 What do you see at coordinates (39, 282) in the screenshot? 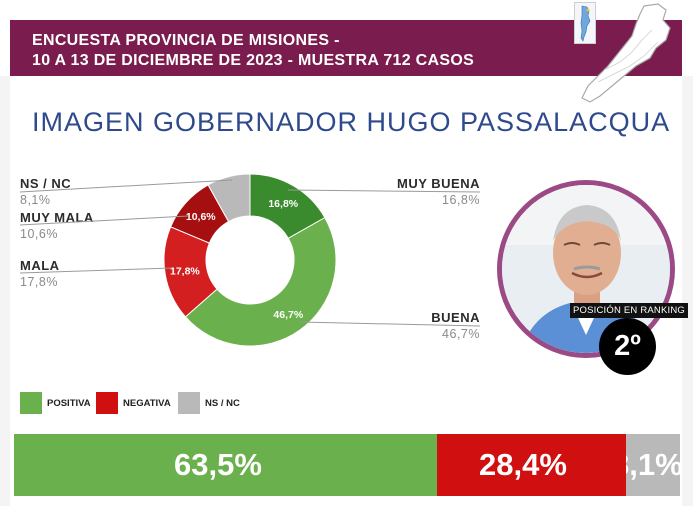
I see `label-mala-value: 17,8%` at bounding box center [39, 282].